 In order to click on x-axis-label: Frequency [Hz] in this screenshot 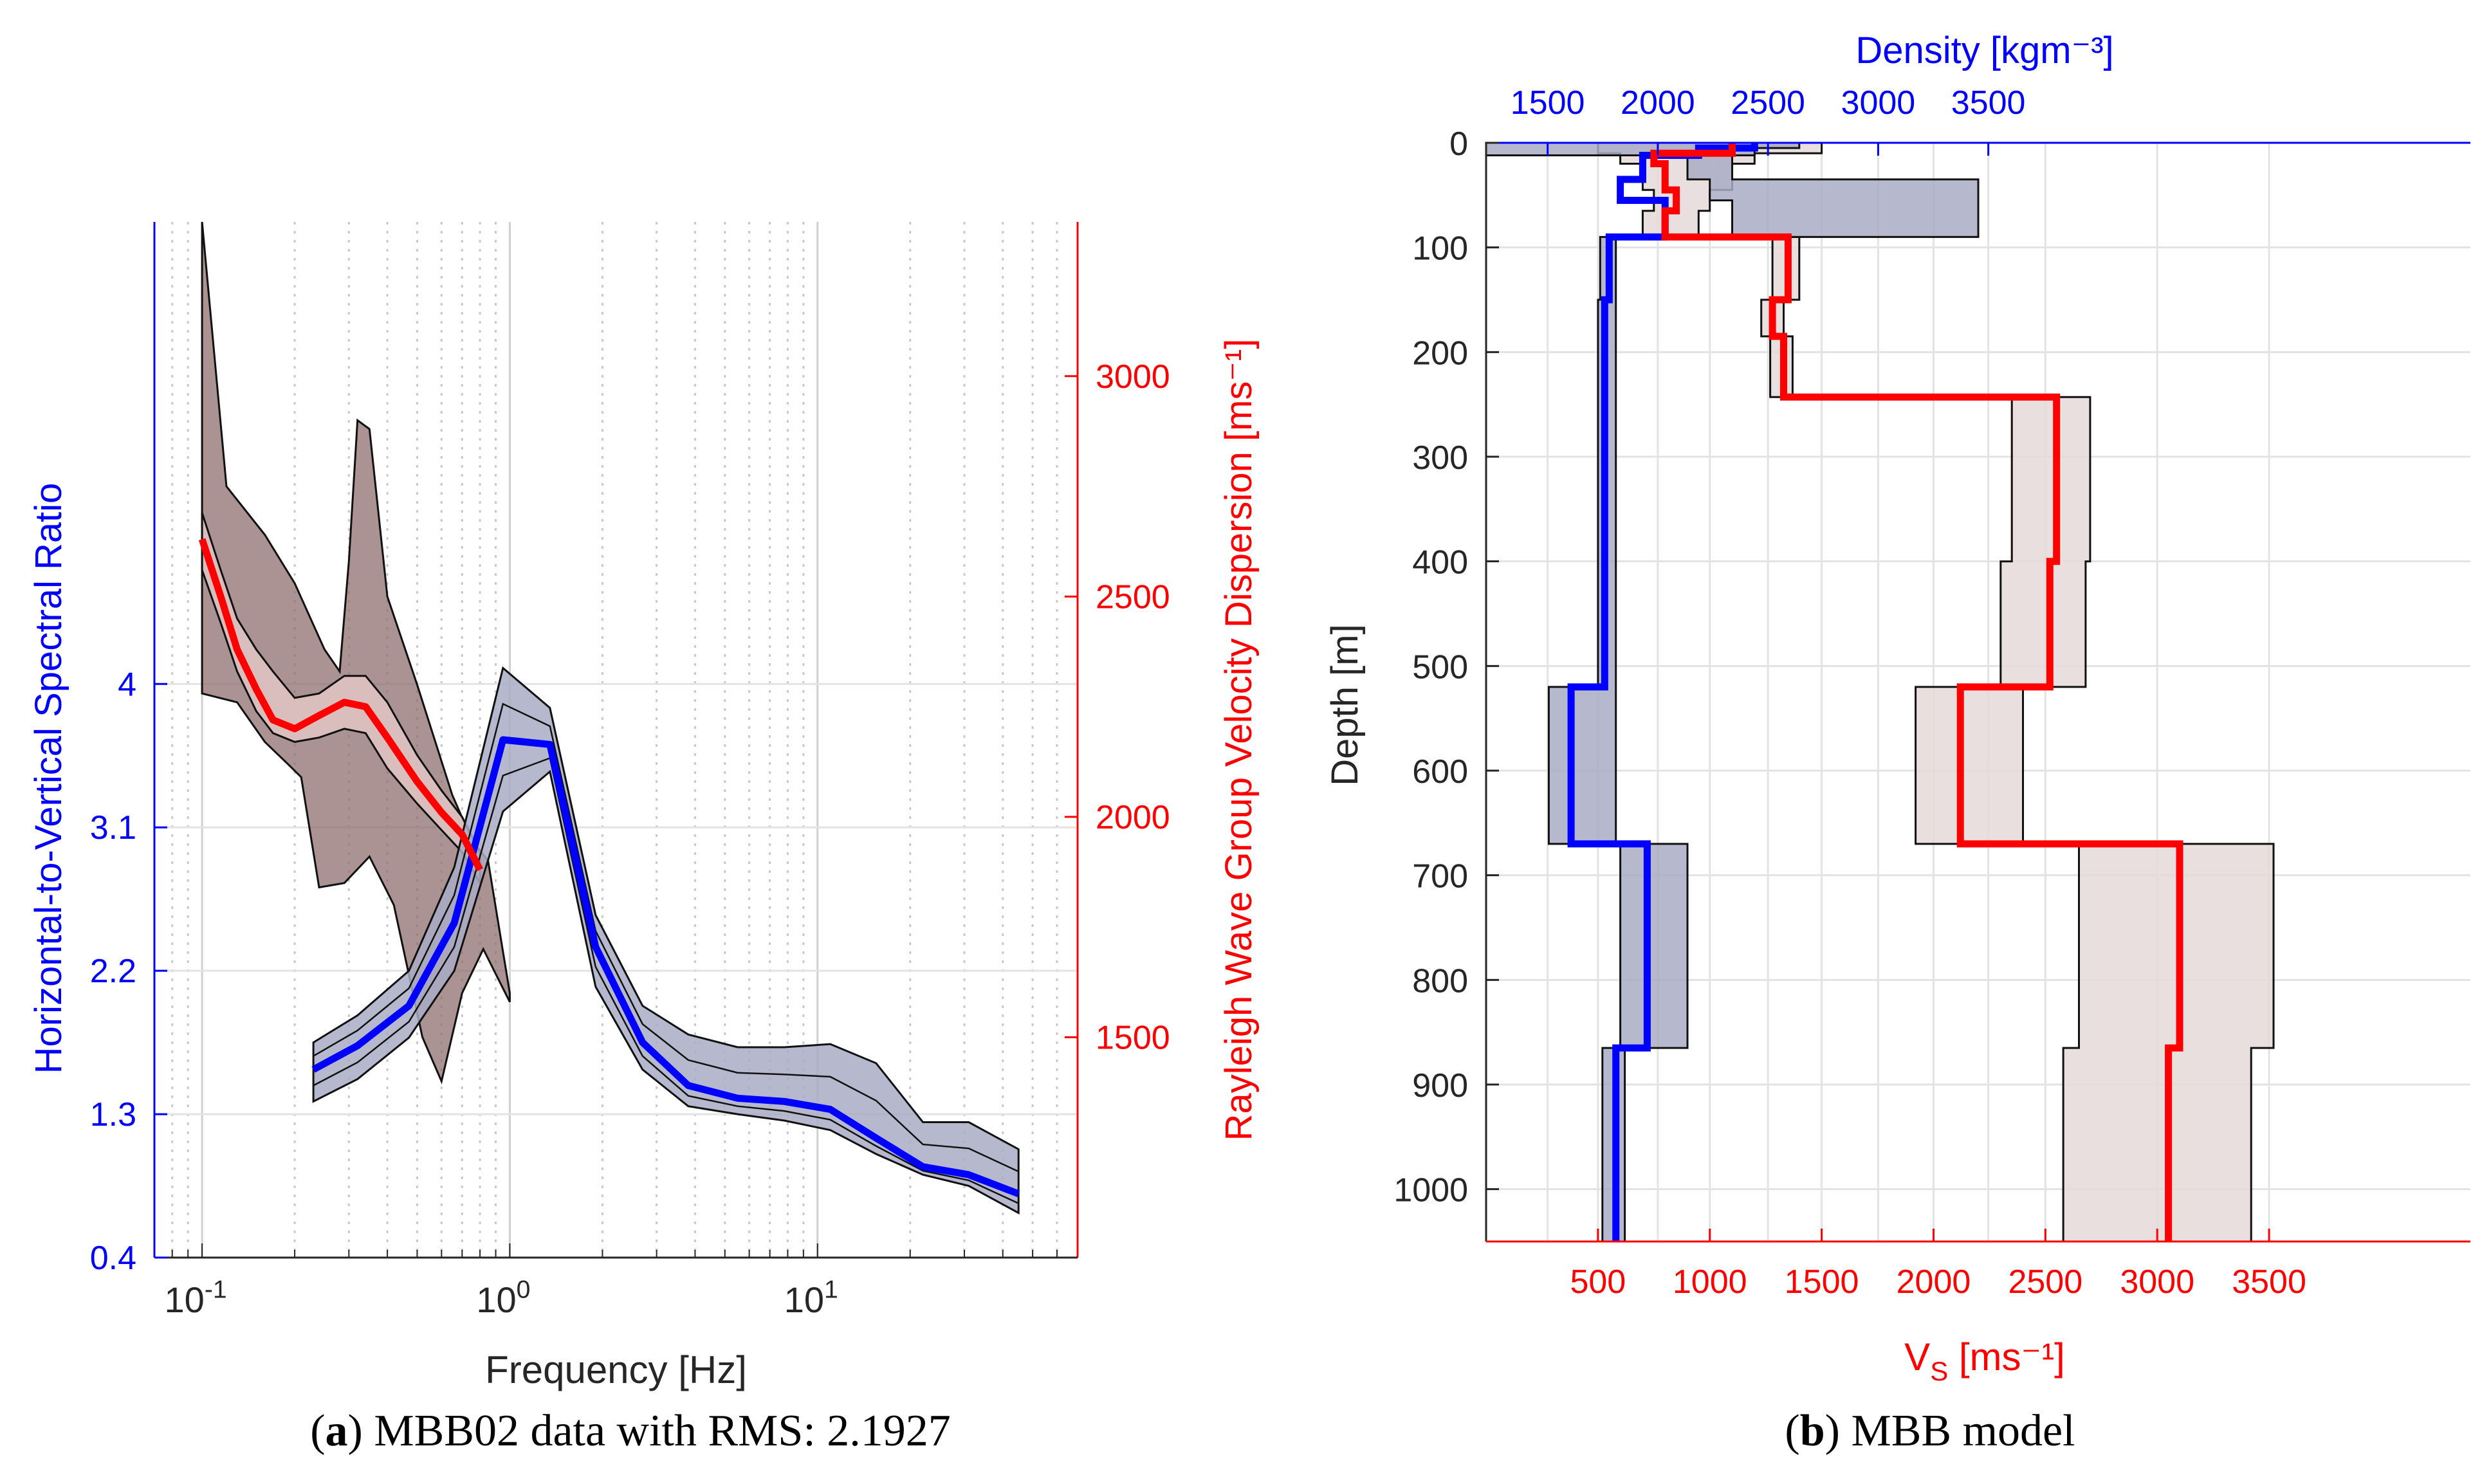, I will do `click(616, 1370)`.